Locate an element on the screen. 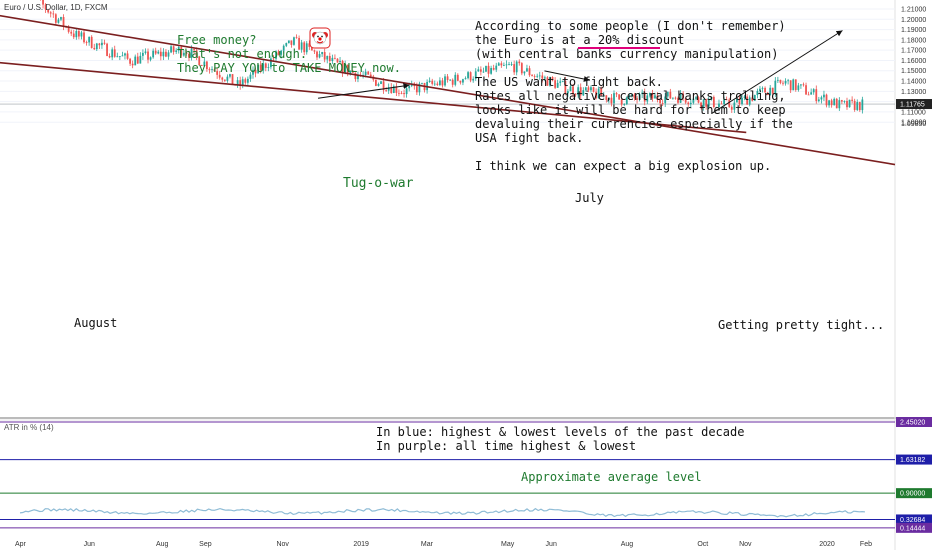 This screenshot has height=550, width=932. lower-channel-line is located at coordinates (373, 97).